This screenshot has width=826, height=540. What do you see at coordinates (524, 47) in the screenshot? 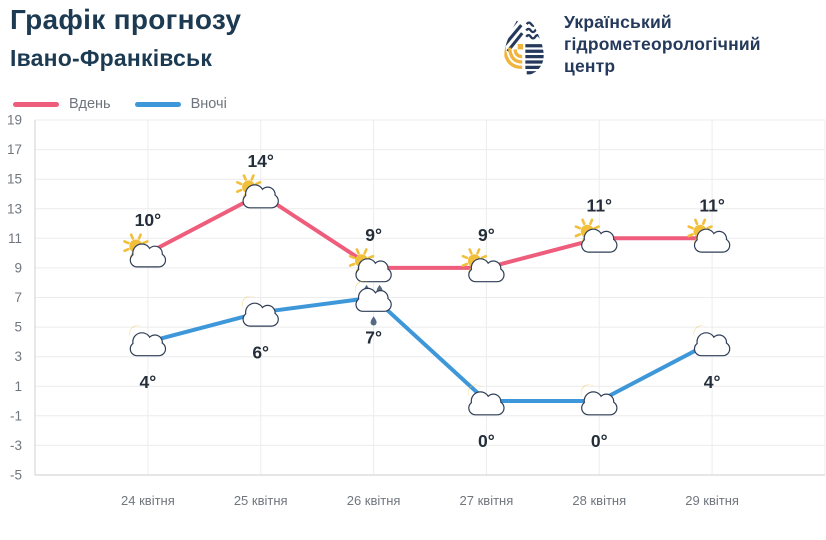
I see `water-drop-icon` at bounding box center [524, 47].